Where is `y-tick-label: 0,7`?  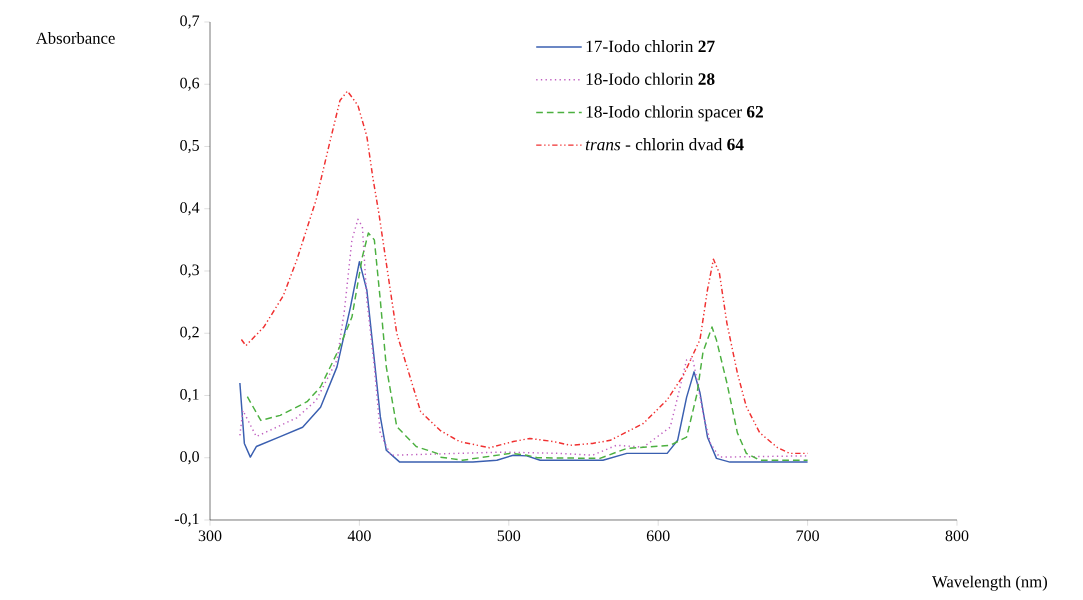 y-tick-label: 0,7 is located at coordinates (190, 22).